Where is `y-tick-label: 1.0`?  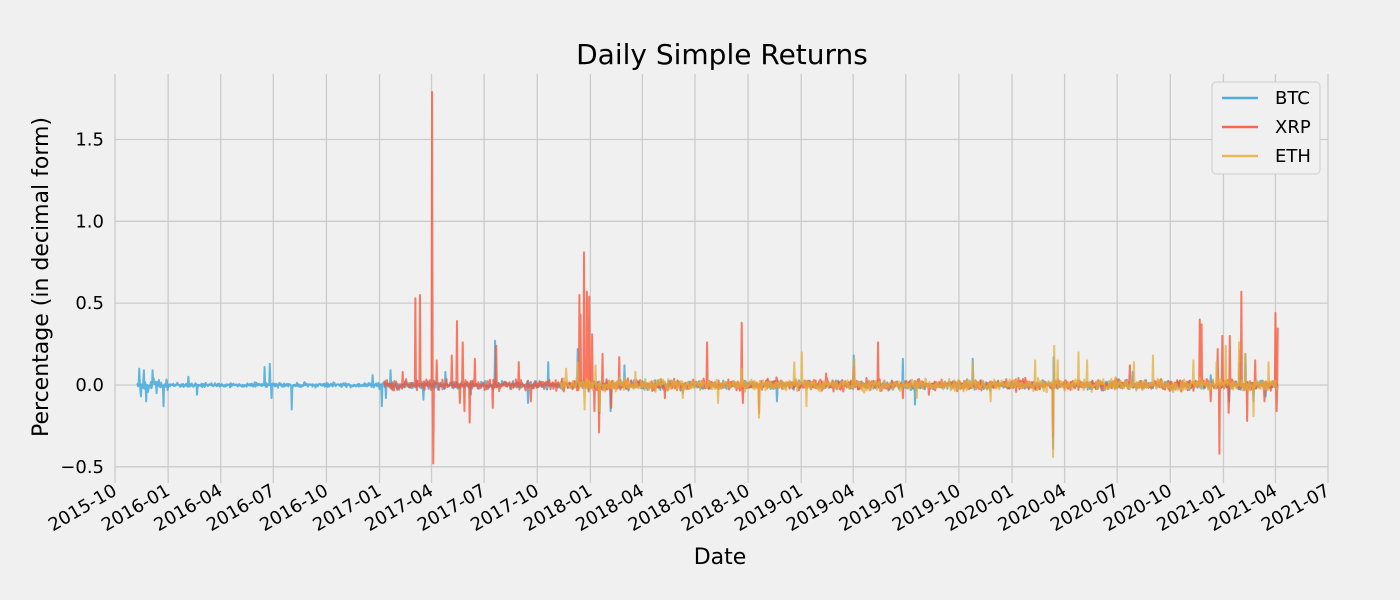 y-tick-label: 1.0 is located at coordinates (89, 221).